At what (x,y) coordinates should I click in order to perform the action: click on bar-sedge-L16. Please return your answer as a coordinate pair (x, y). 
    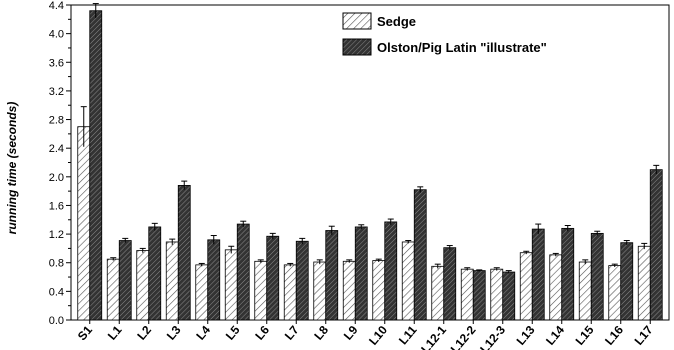
    Looking at the image, I should click on (615, 293).